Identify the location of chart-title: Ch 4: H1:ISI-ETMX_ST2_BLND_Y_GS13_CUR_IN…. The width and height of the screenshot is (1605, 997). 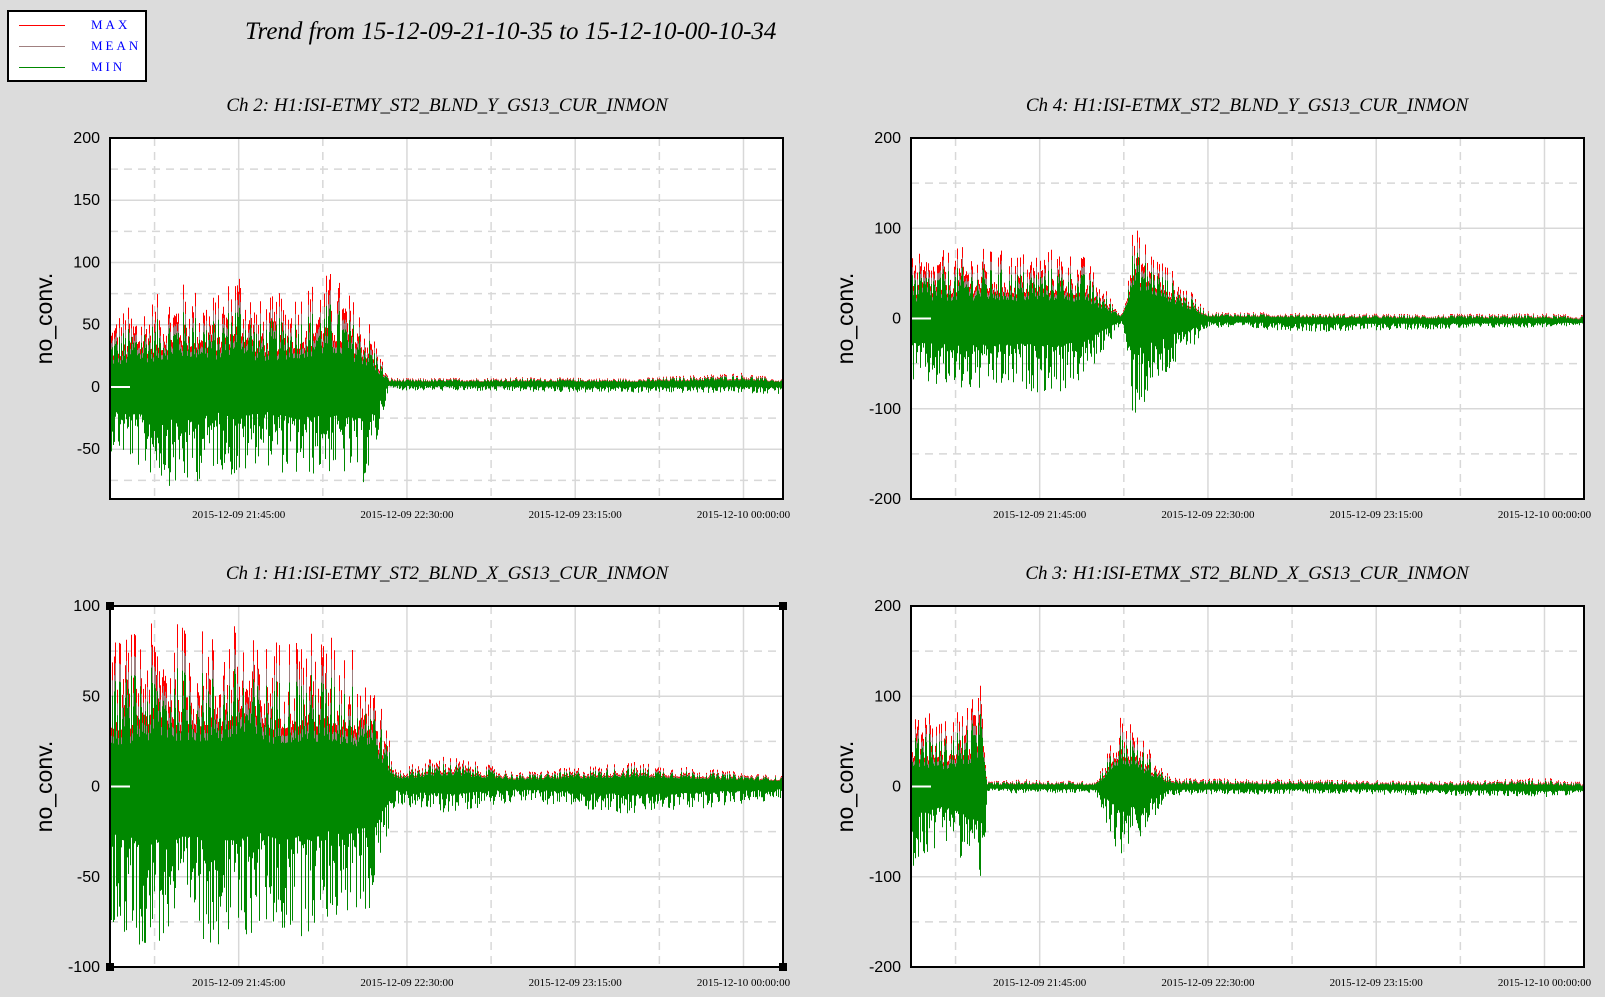
(1248, 105).